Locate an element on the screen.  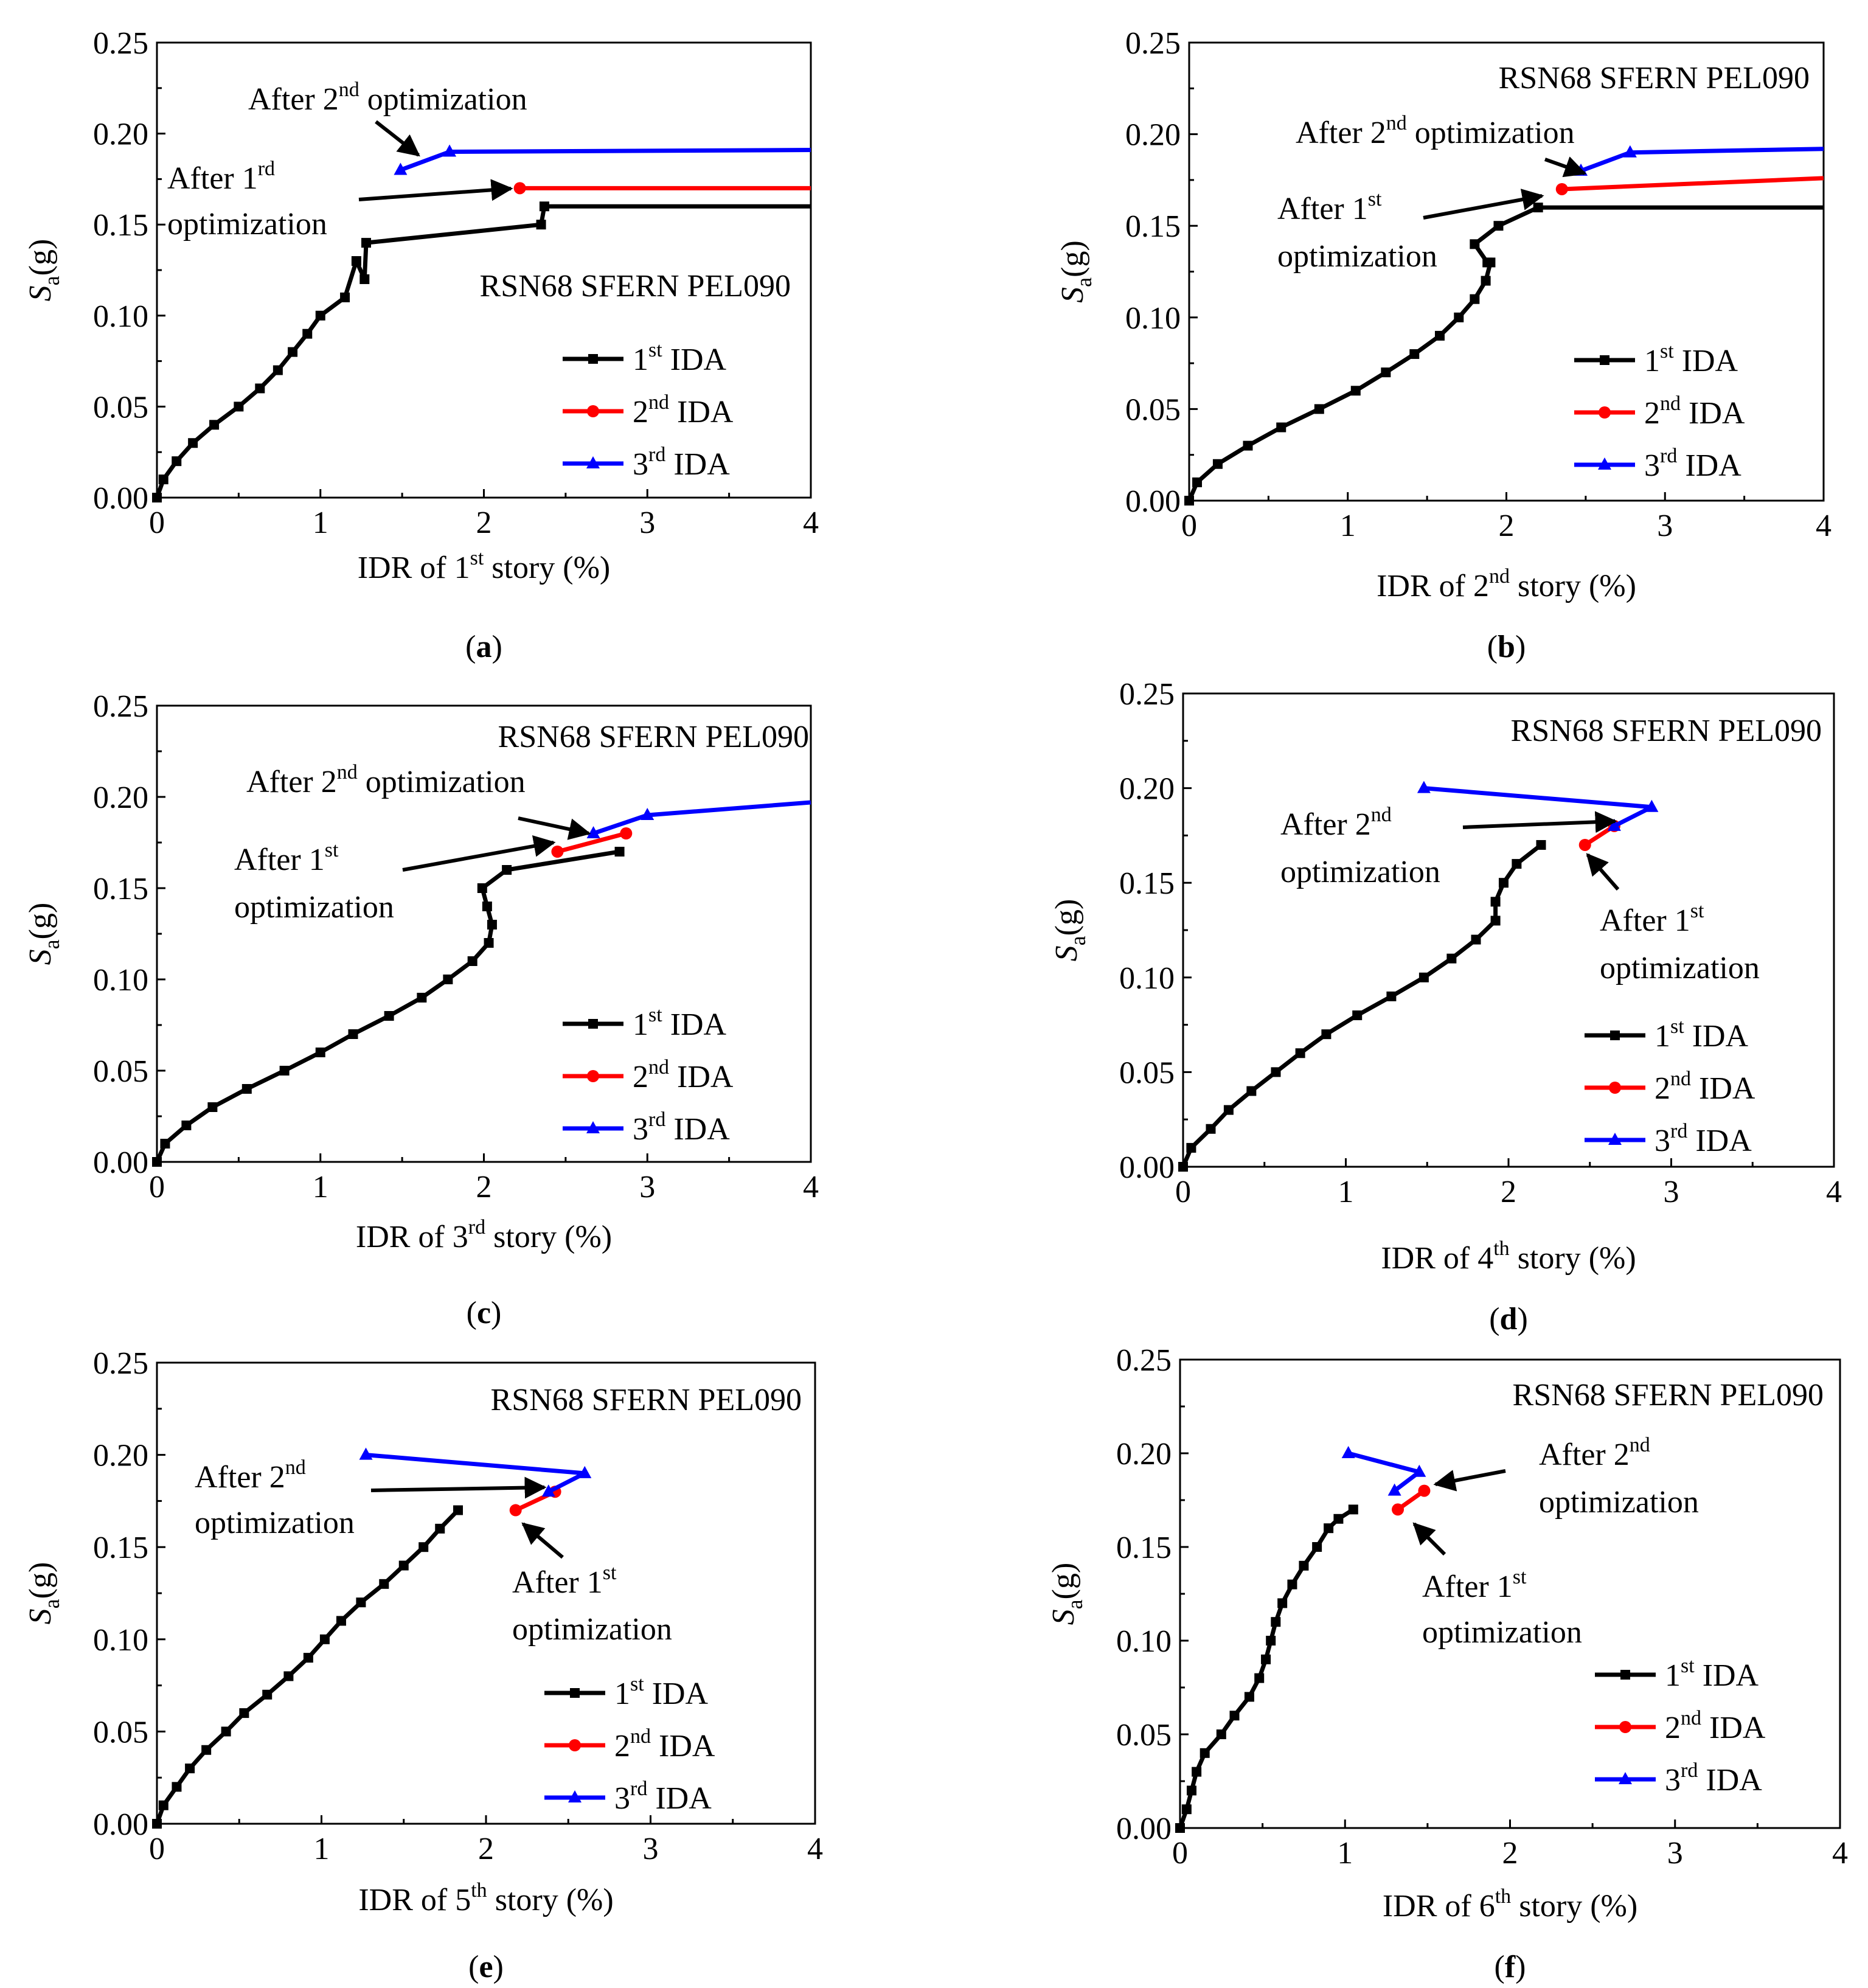
annotation-text: After 1rd is located at coordinates (221, 177).